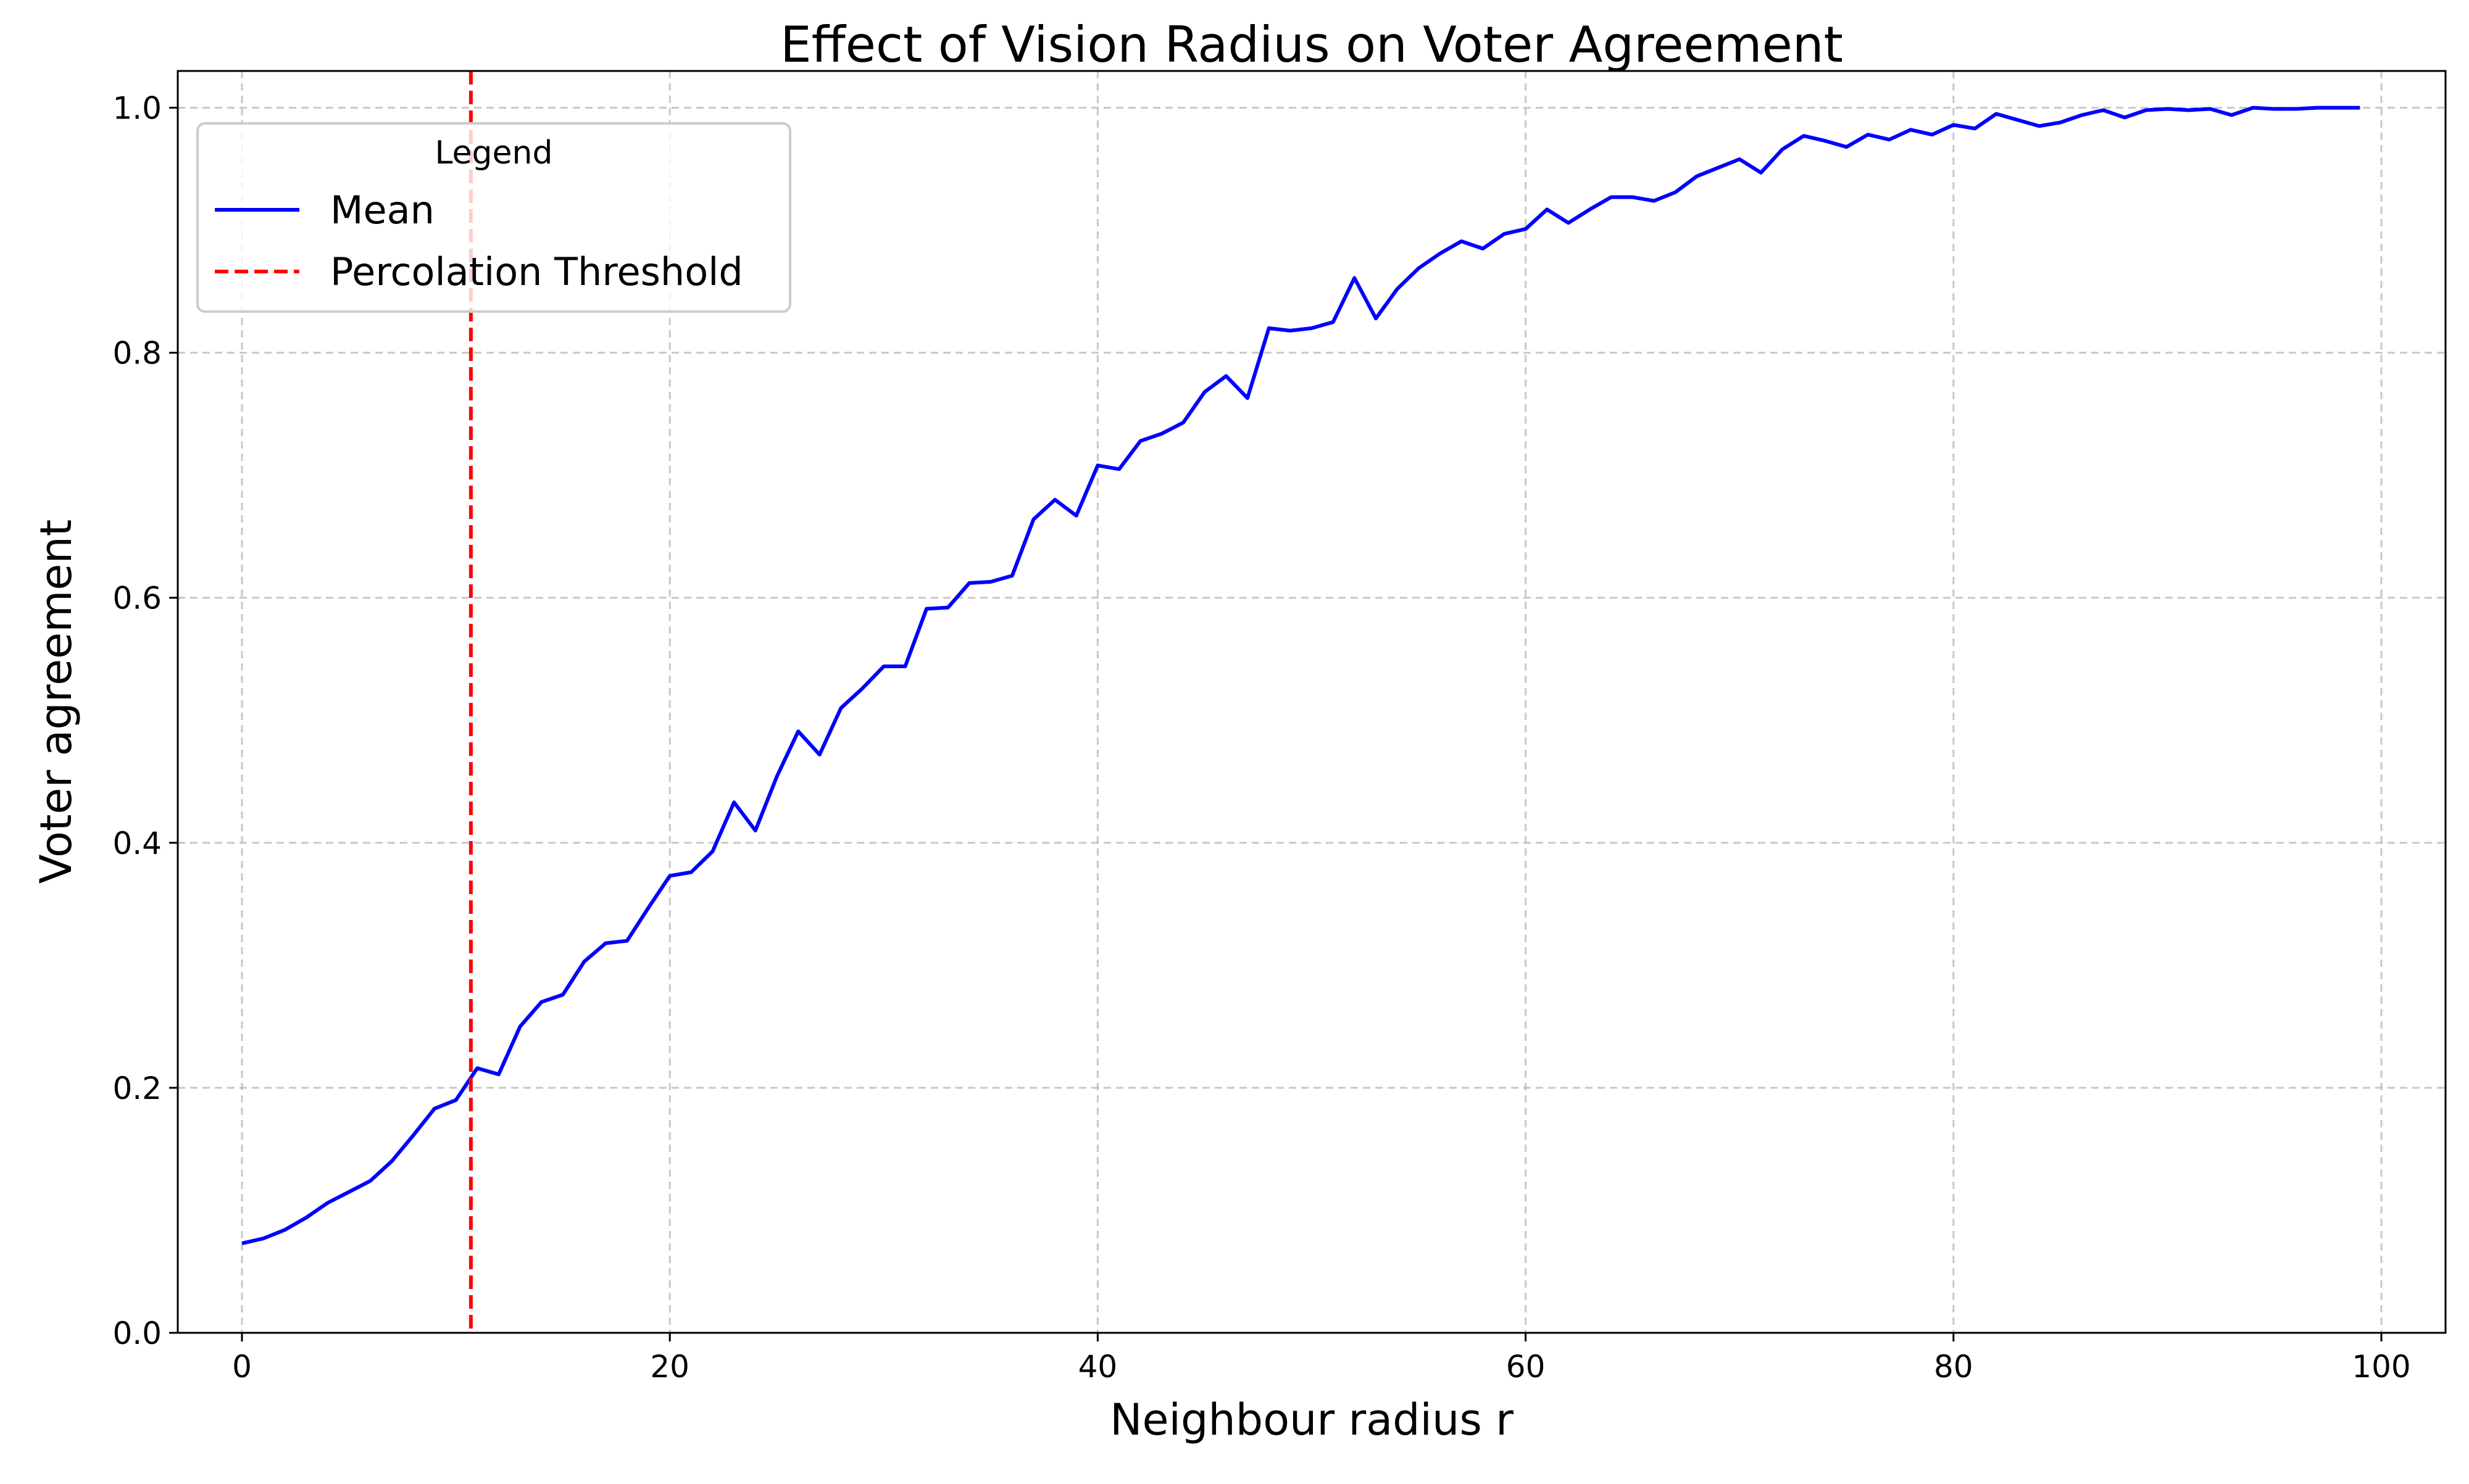 This screenshot has height=1484, width=2469. I want to click on y-tick-label: 0.0, so click(137, 1333).